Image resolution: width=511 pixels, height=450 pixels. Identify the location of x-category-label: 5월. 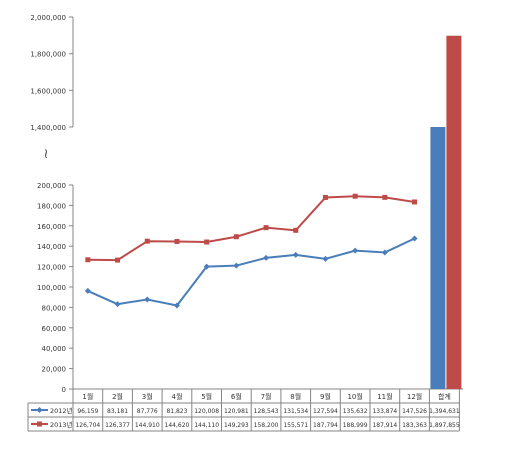
(206, 396).